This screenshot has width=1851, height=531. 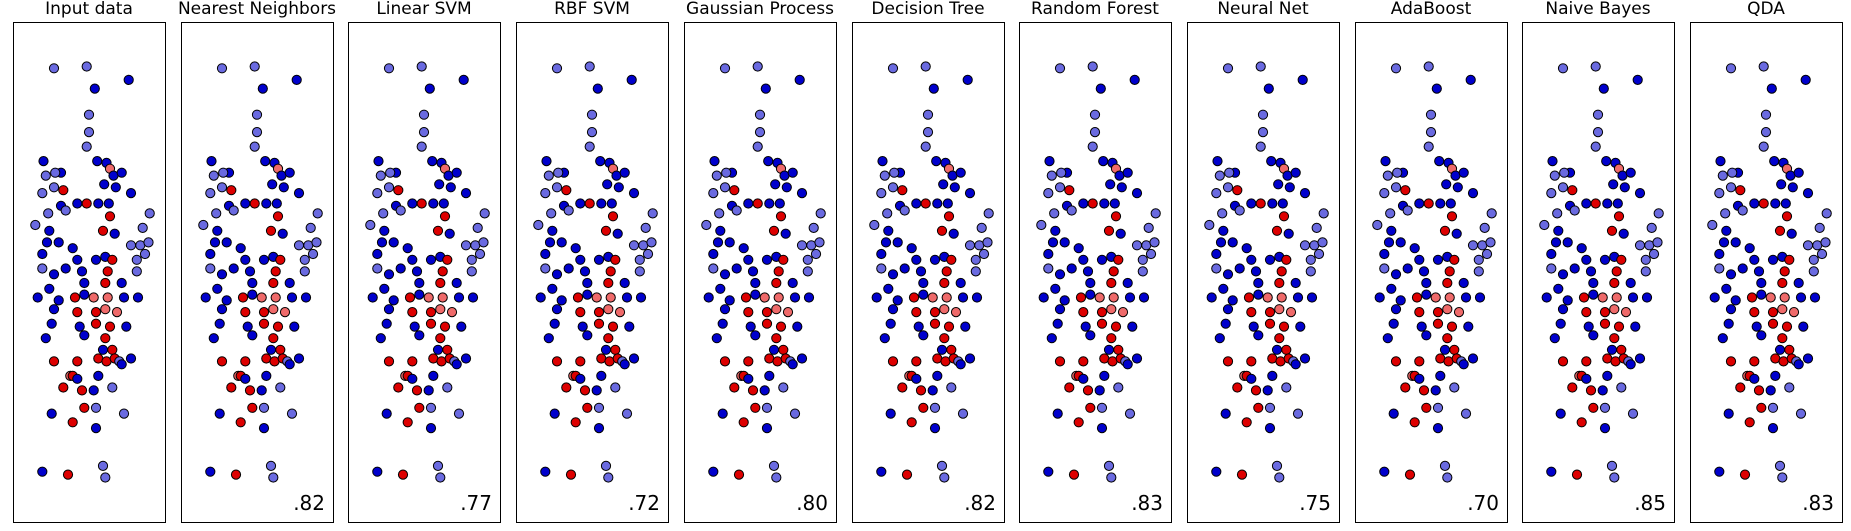 I want to click on panel-frame, so click(x=928, y=272).